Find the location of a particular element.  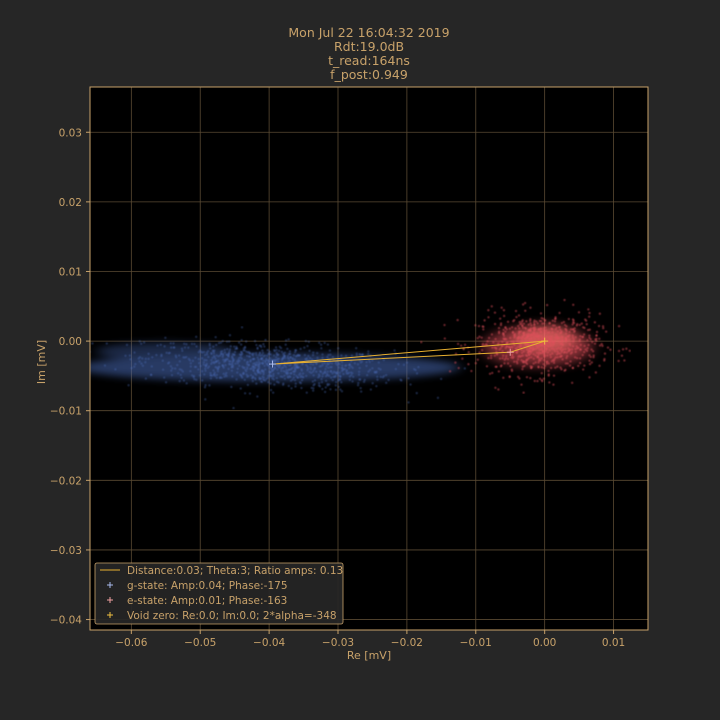

y-axis-label: Im [mV] is located at coordinates (41, 362).